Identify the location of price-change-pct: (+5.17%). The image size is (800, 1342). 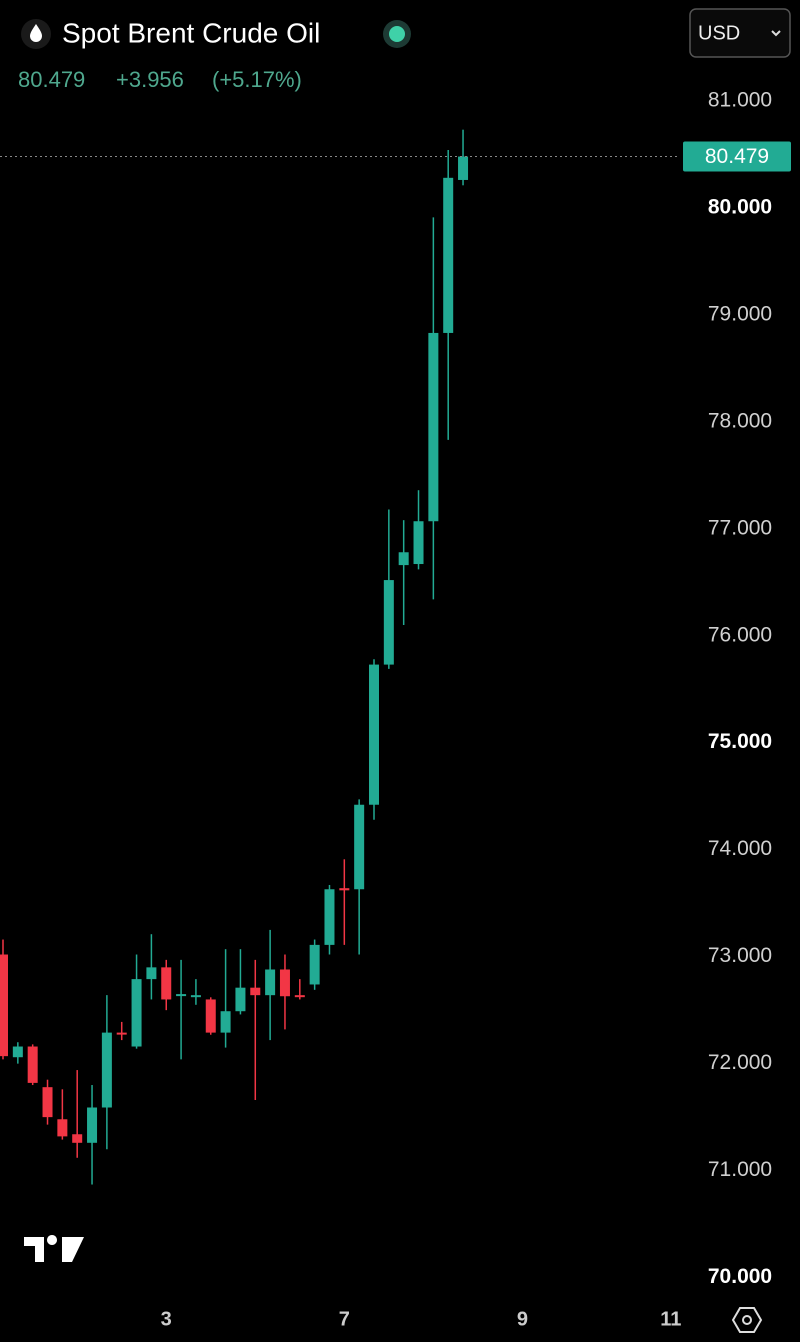
(257, 79).